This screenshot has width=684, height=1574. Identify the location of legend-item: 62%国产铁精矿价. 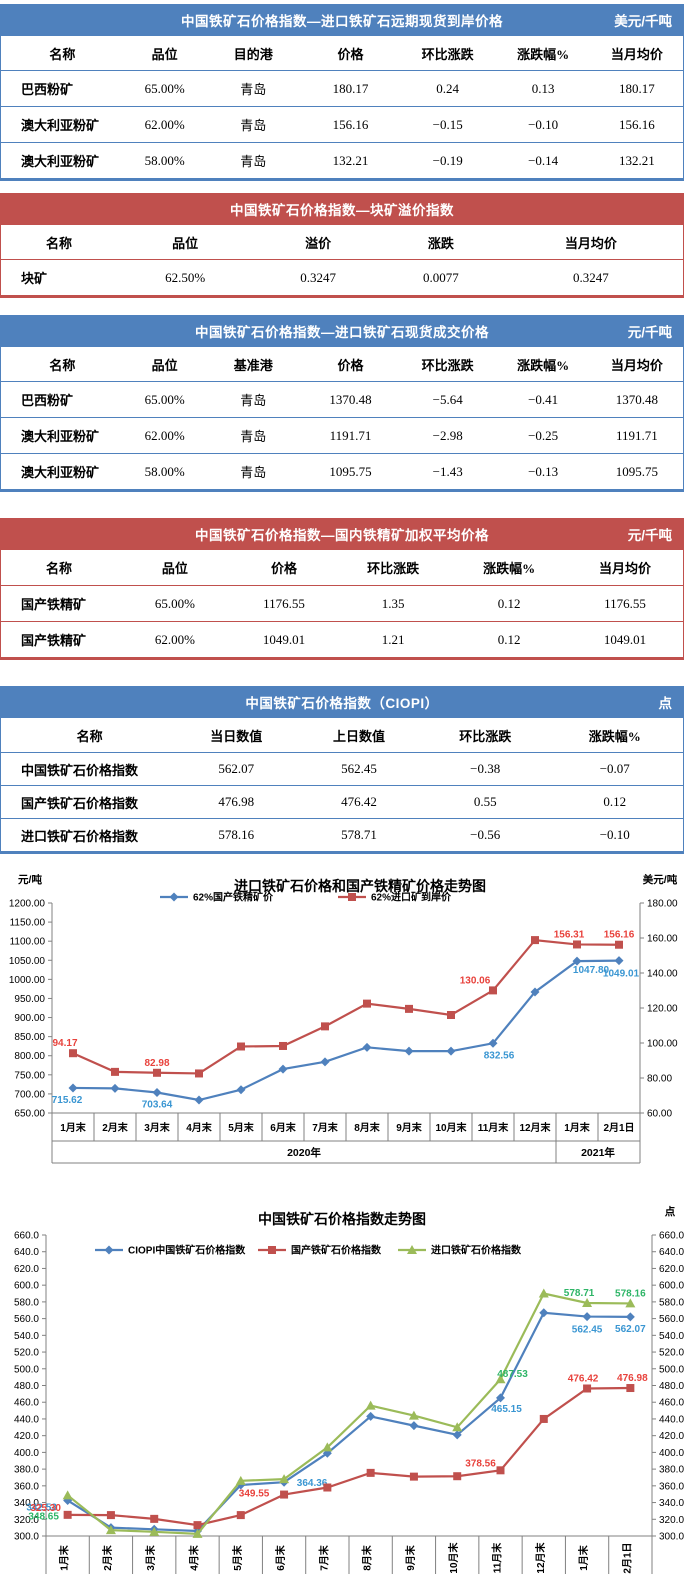
(217, 897).